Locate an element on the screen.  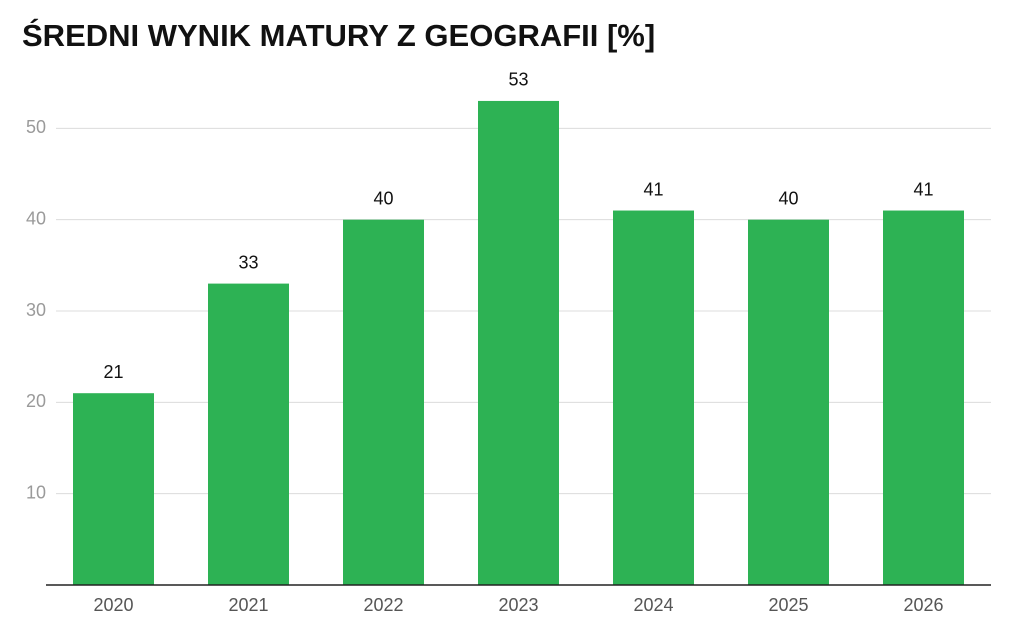
y-tick-label: 40 is located at coordinates (36, 218).